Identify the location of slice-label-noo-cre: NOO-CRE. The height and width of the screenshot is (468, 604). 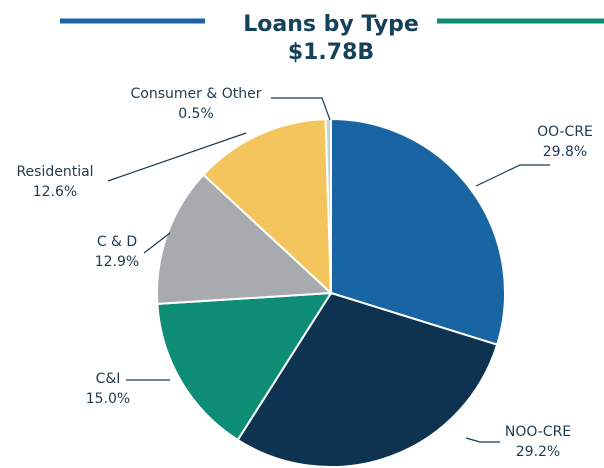
(538, 432).